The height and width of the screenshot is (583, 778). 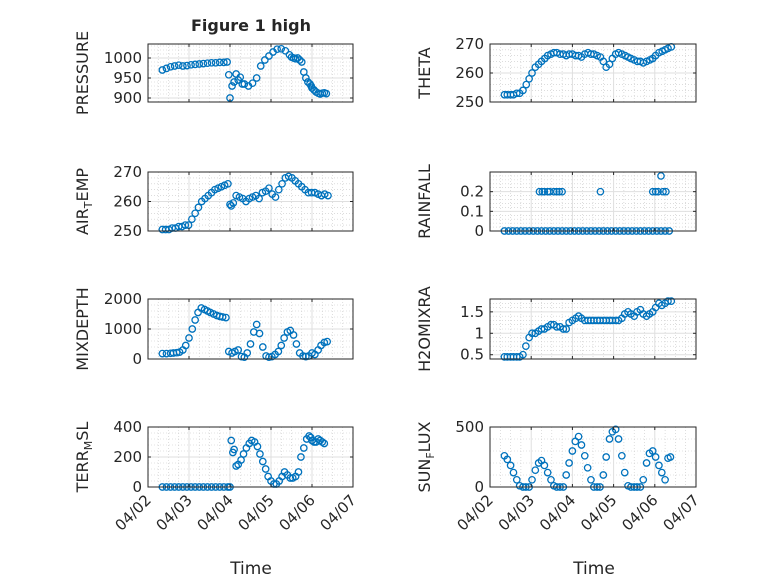 What do you see at coordinates (593, 569) in the screenshot?
I see `x-axis-label-right: Time` at bounding box center [593, 569].